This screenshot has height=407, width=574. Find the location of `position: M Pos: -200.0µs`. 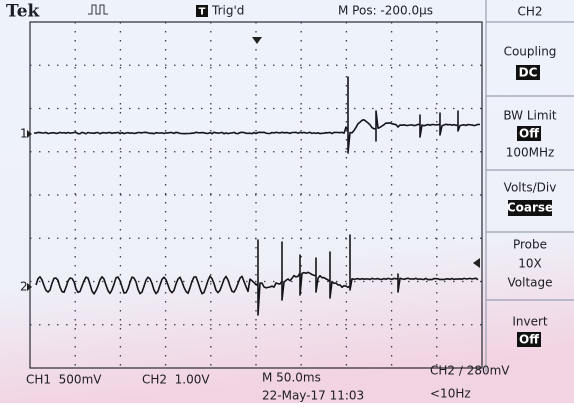

position: M Pos: -200.0µs is located at coordinates (385, 11).